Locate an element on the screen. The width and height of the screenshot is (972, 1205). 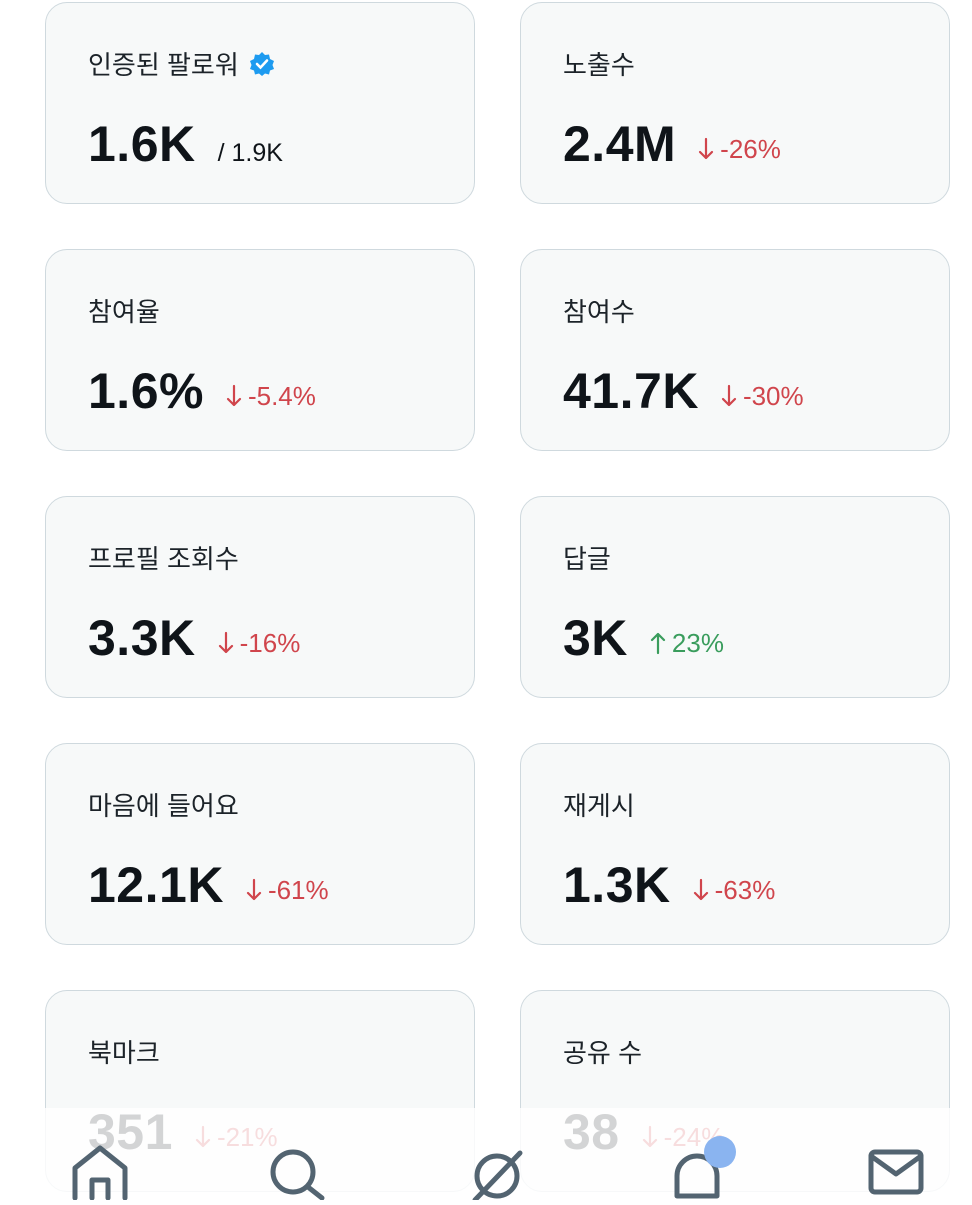
stat-value: 41.7K is located at coordinates (631, 391).